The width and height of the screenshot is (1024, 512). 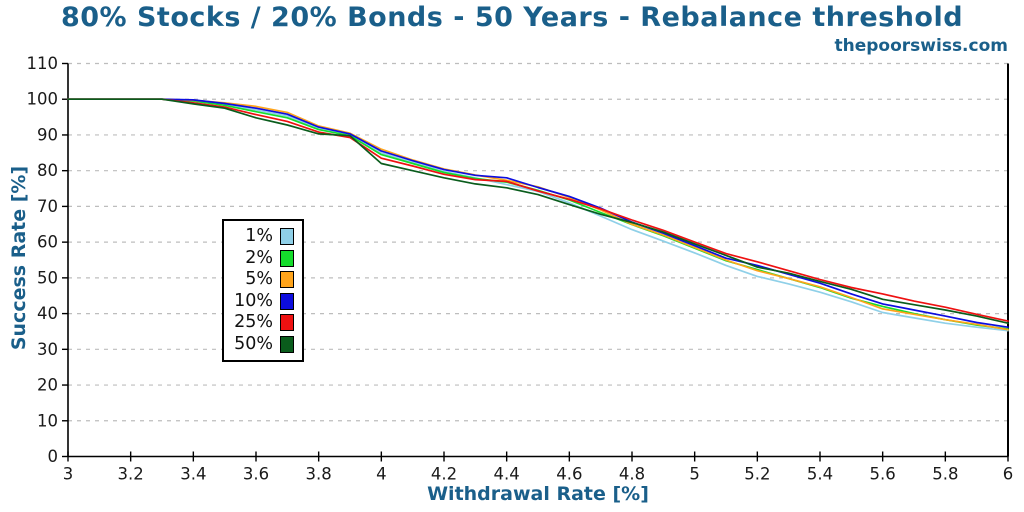 I want to click on y-tick-label: 100, so click(x=43, y=99).